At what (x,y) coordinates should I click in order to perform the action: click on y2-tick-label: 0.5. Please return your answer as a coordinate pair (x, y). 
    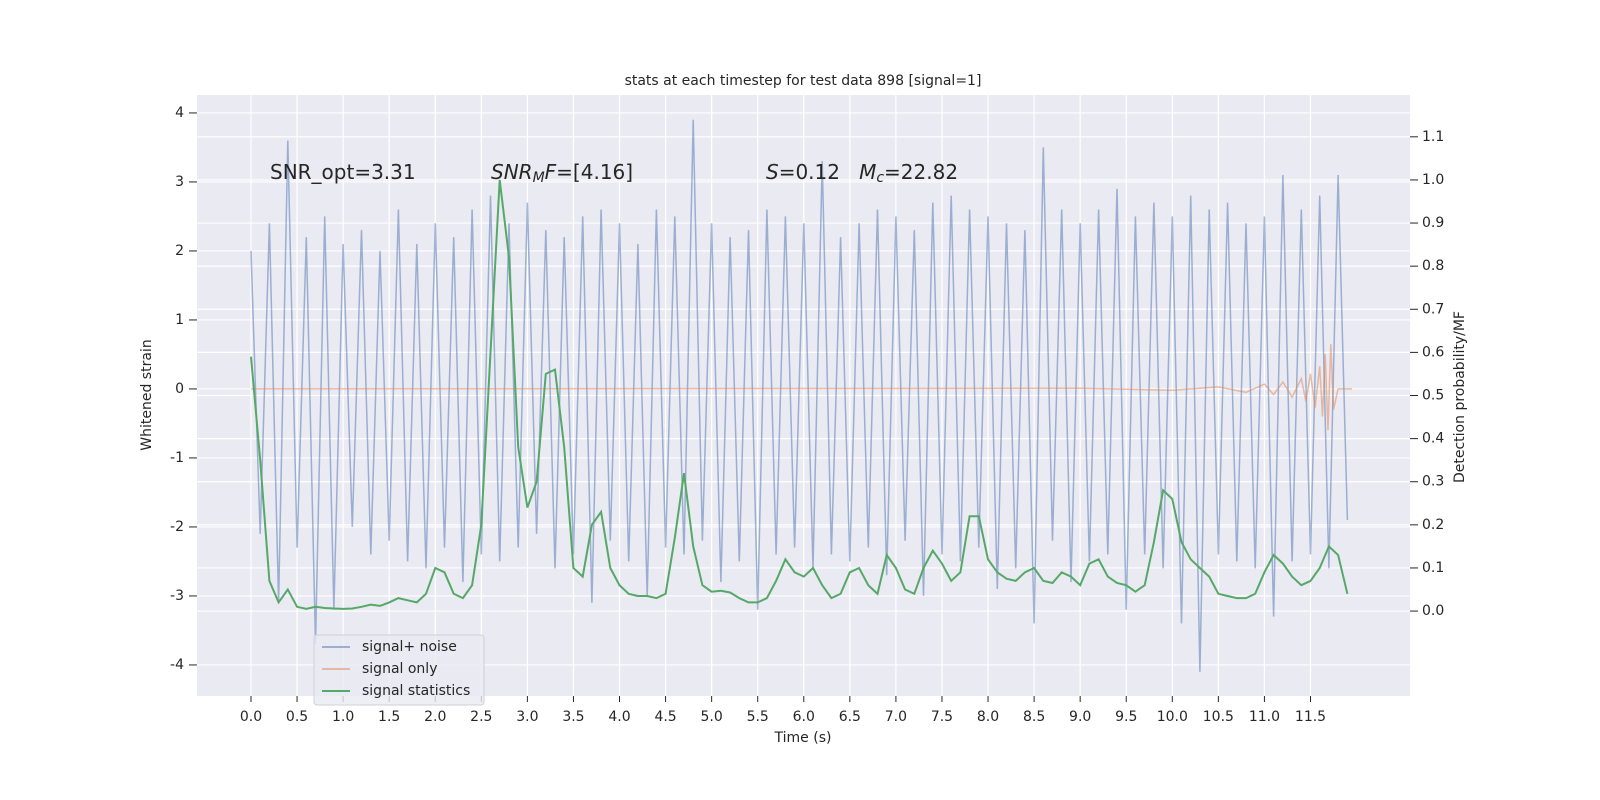
    Looking at the image, I should click on (1433, 396).